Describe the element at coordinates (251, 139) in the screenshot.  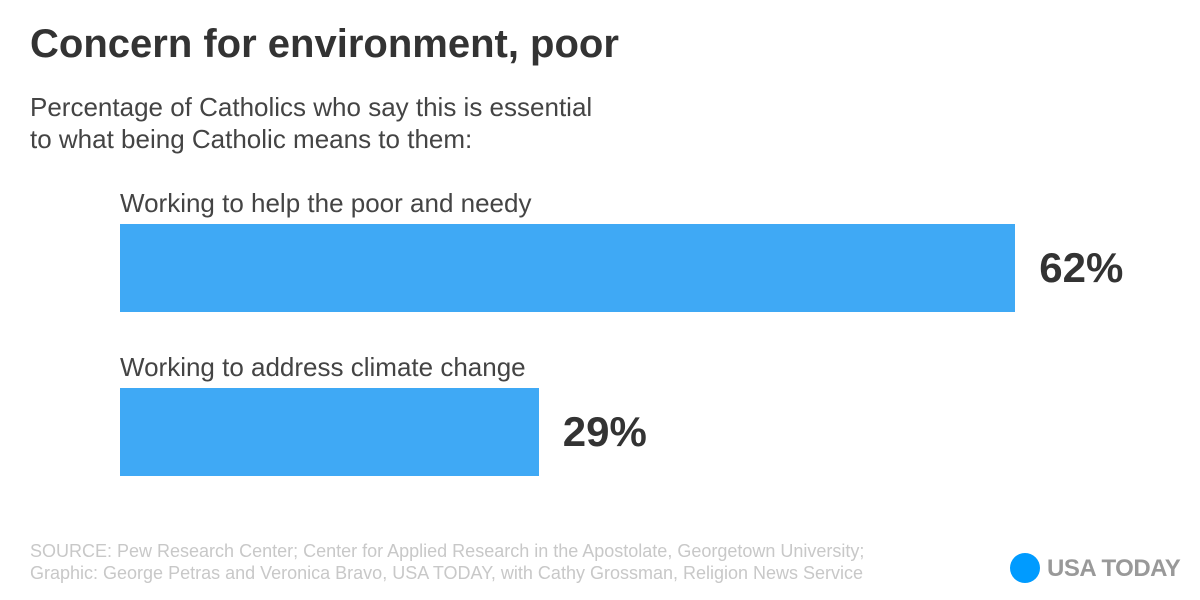
I see `subtitle: to what being Catholic means to them:` at that location.